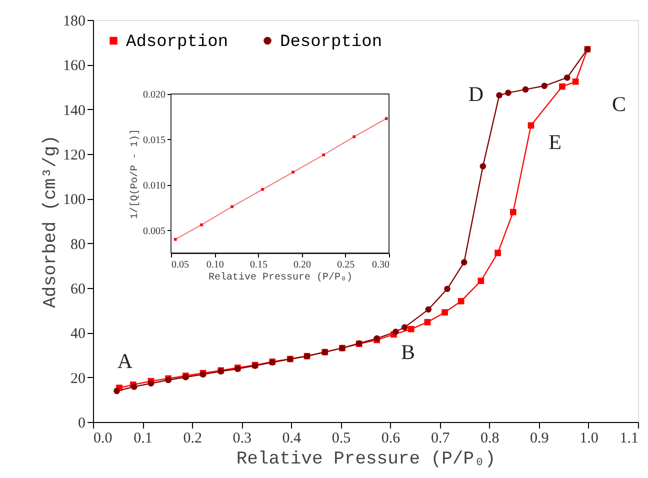  Describe the element at coordinates (180, 265) in the screenshot. I see `x-tick-label: 0.05` at that location.